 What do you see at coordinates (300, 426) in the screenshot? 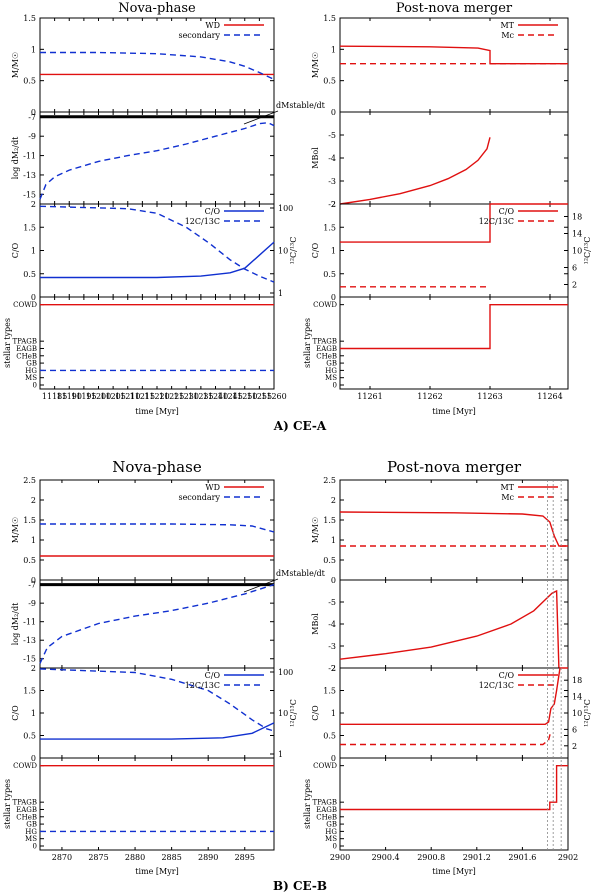
I see `caption-a: A) CE-A` at bounding box center [300, 426].